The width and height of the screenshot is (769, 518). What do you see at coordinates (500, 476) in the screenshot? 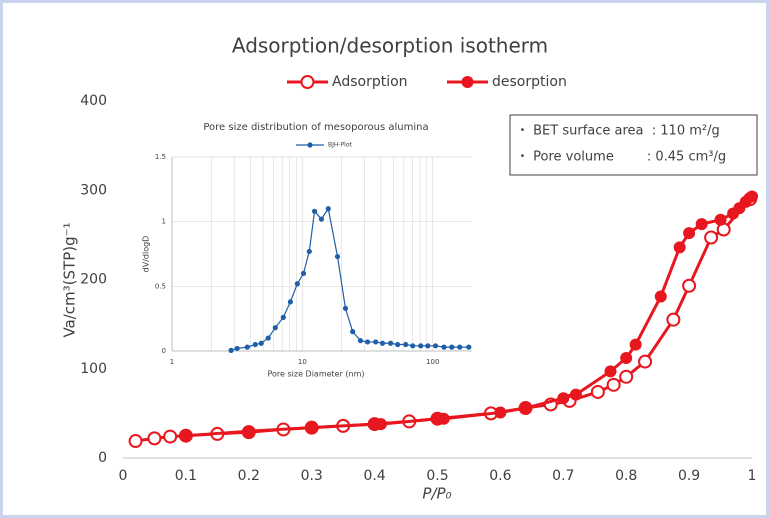
I see `x-tick-label: 0.6` at bounding box center [500, 476].